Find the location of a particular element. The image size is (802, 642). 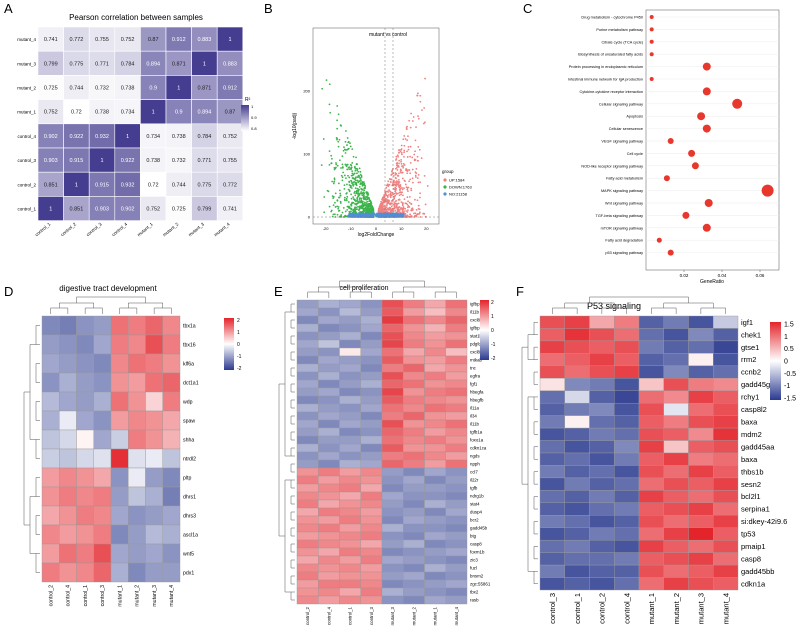

legend-tick-label: 0 is located at coordinates (786, 361).